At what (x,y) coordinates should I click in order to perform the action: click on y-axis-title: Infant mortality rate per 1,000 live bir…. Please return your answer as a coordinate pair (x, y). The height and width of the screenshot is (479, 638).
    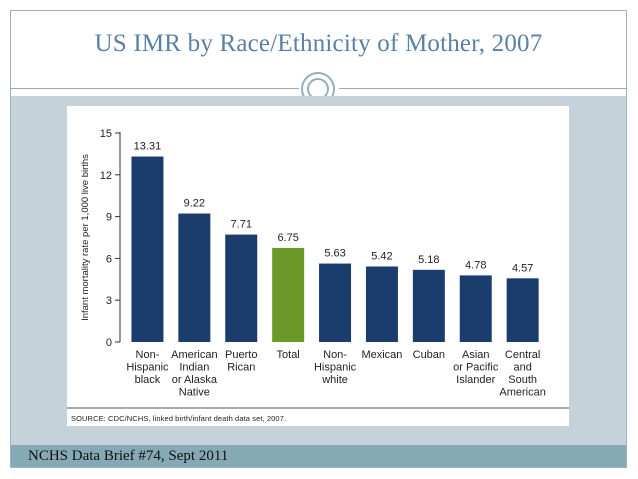
    Looking at the image, I should click on (85, 237).